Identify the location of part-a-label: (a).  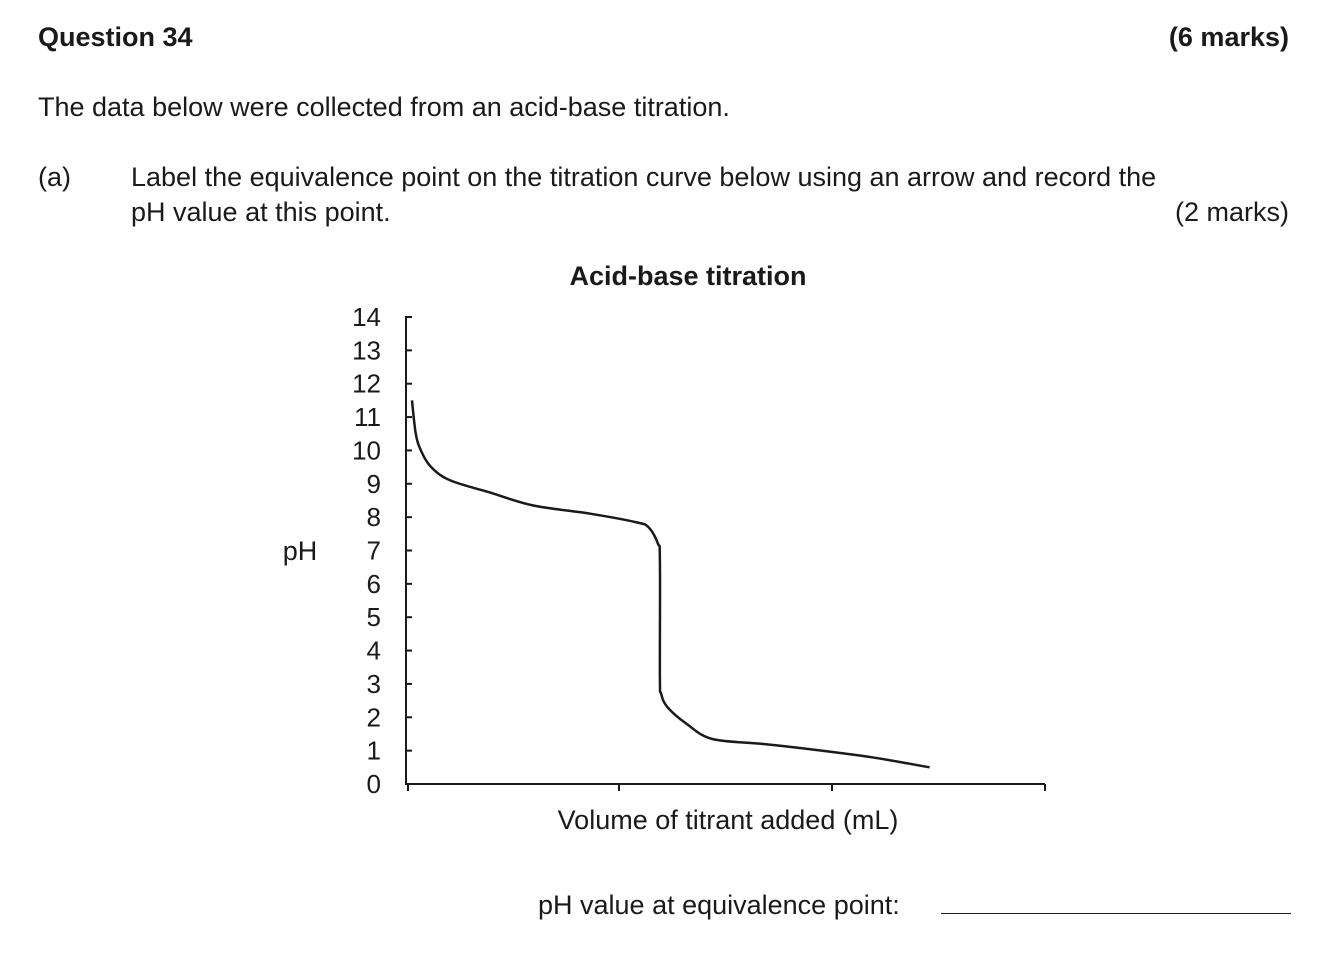
(54, 177).